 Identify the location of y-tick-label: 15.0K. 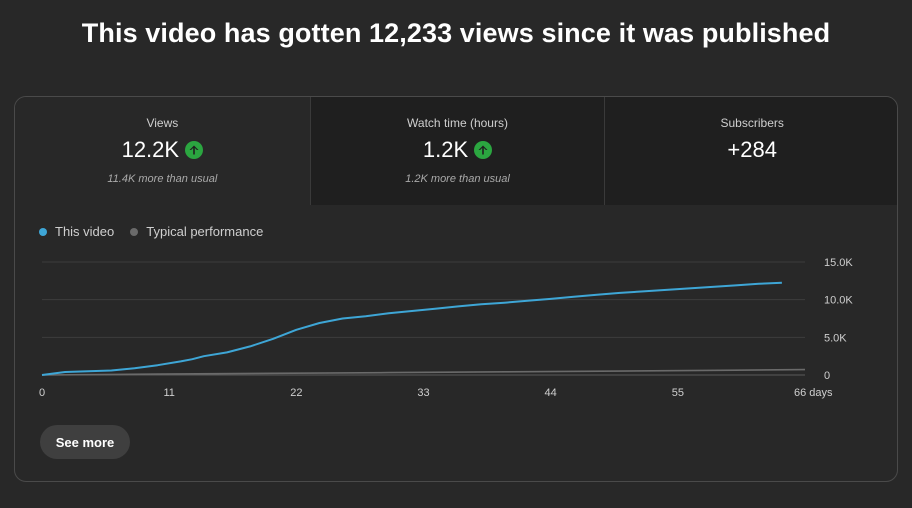
(838, 263).